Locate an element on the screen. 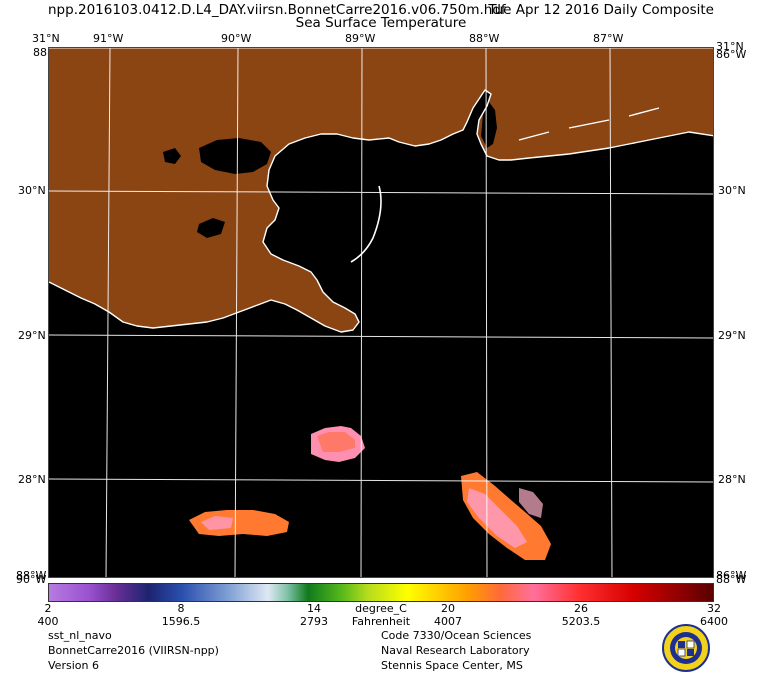  lat-corner-top-left: 31°N is located at coordinates (46, 38).